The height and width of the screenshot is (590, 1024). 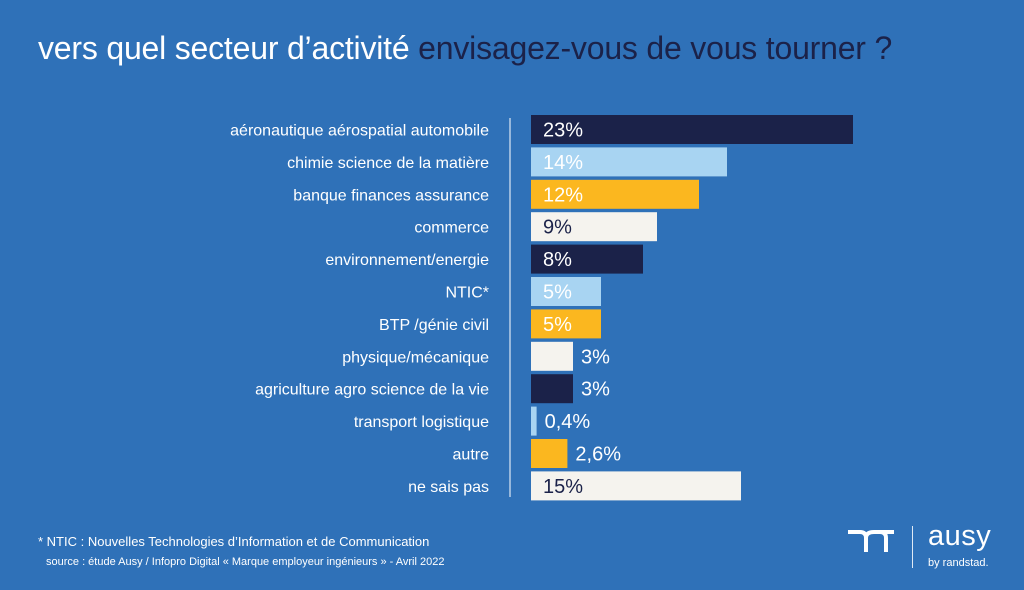 I want to click on category-label: BTP /génie civil, so click(x=434, y=325).